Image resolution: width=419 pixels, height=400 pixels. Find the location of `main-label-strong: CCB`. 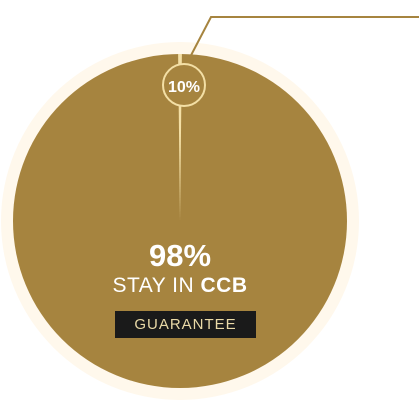

main-label-strong: CCB is located at coordinates (224, 285).